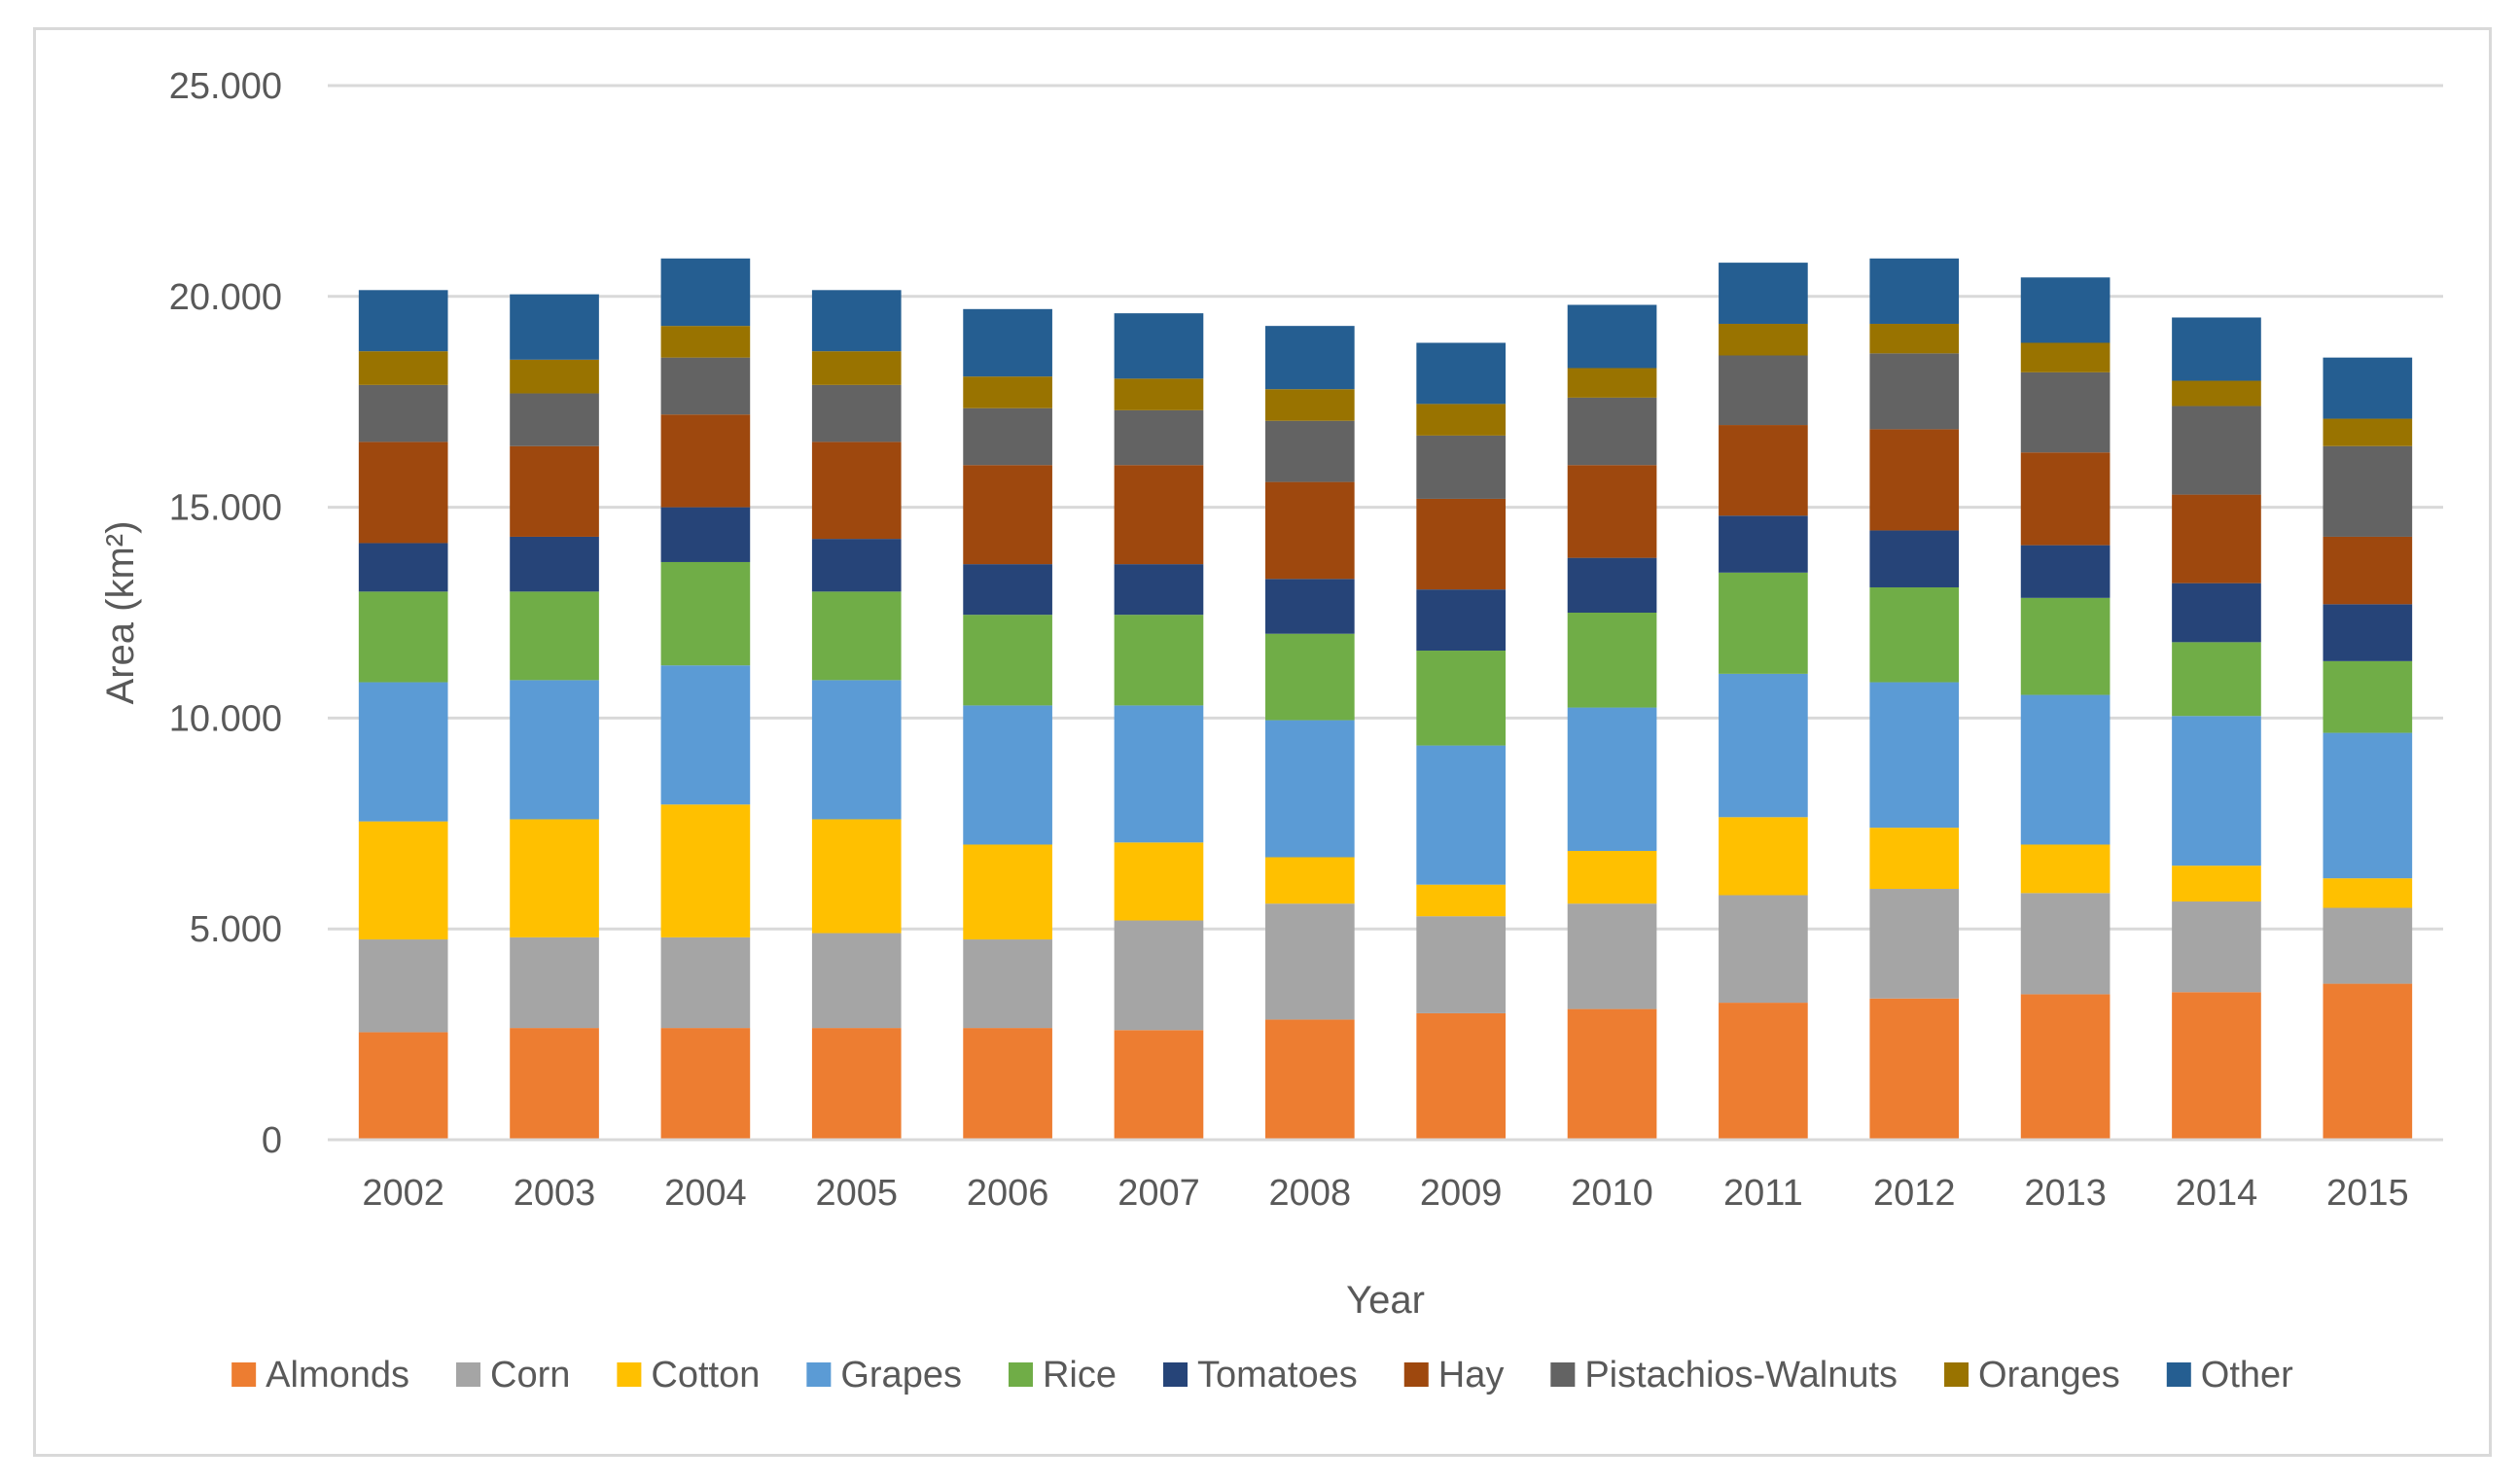  I want to click on y-axis-title: Area (km²), so click(121, 613).